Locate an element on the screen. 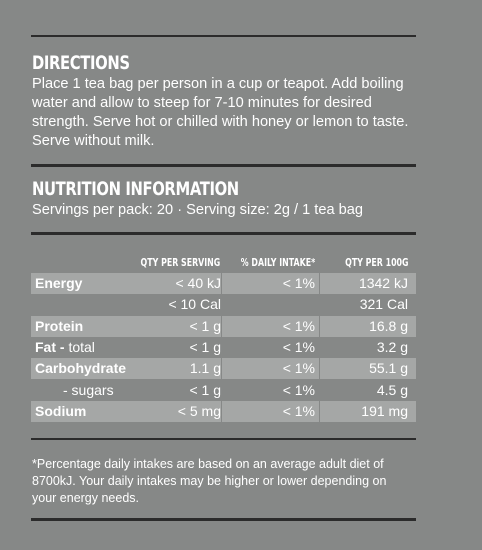 Image resolution: width=482 pixels, height=550 pixels. nutrition-divider is located at coordinates (223, 233).